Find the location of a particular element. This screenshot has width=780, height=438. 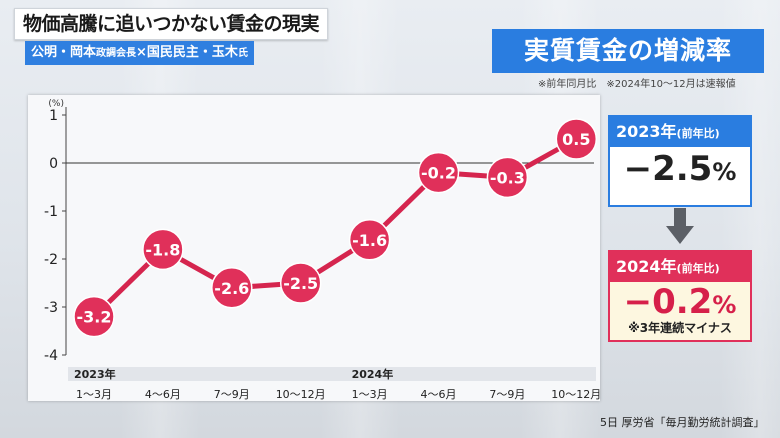

speaker-2: 国民民主・玉木 is located at coordinates (192, 52).